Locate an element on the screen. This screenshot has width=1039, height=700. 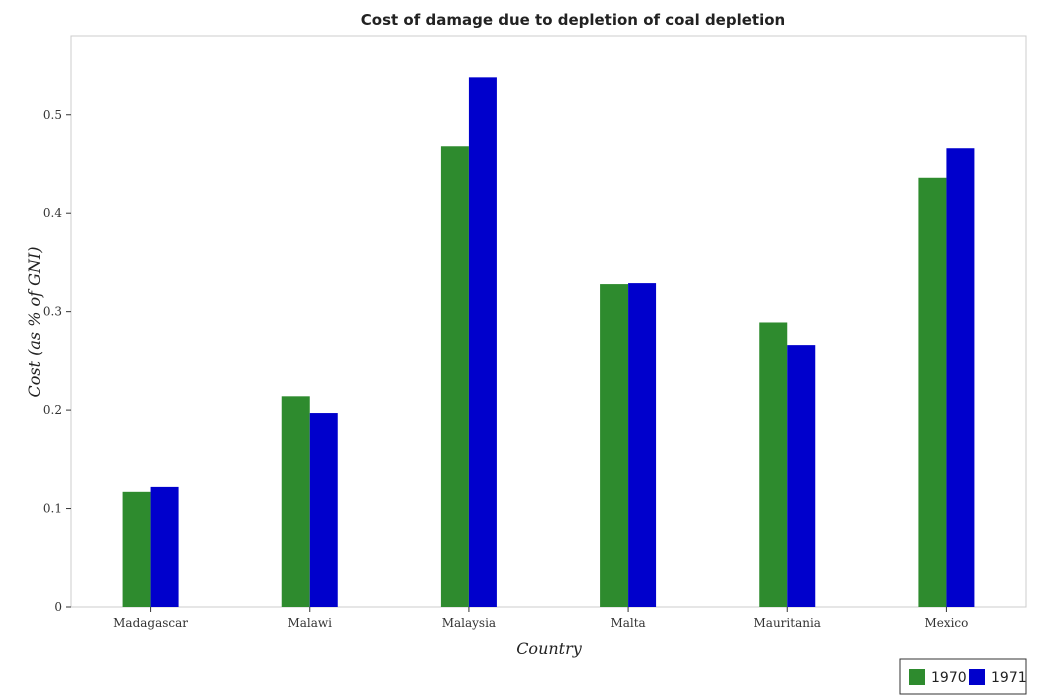
legend-swatch-1970 is located at coordinates (917, 677).